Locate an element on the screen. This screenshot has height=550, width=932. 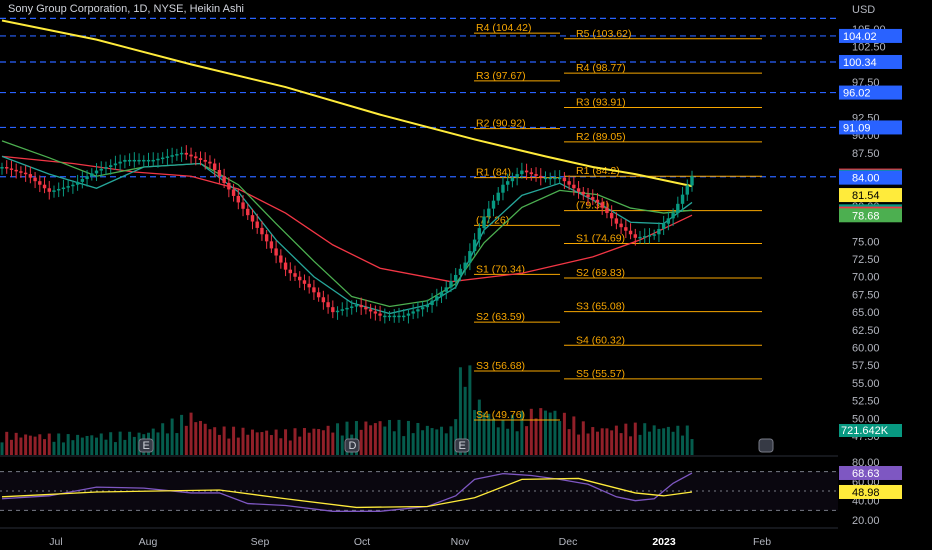
event-marker-earnings is located at coordinates (146, 445).